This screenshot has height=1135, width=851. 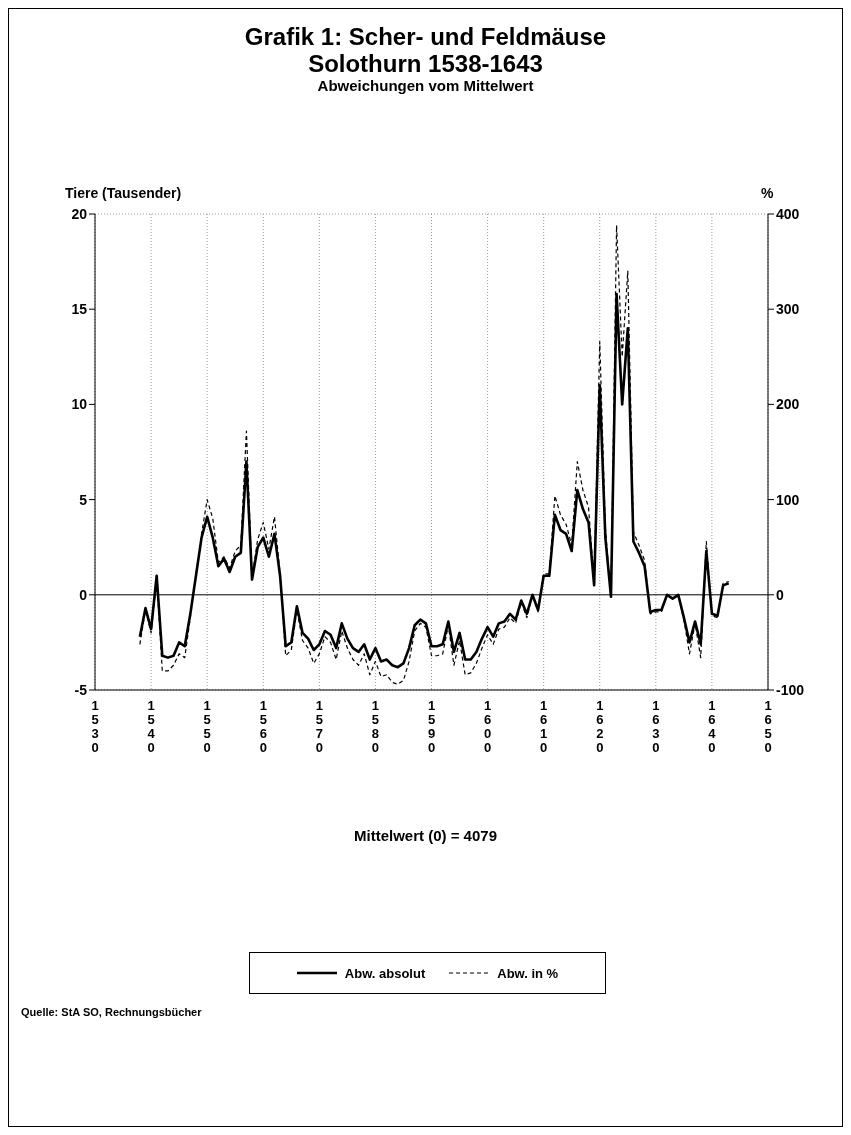 What do you see at coordinates (527, 973) in the screenshot?
I see `legend-label: Abw. in %` at bounding box center [527, 973].